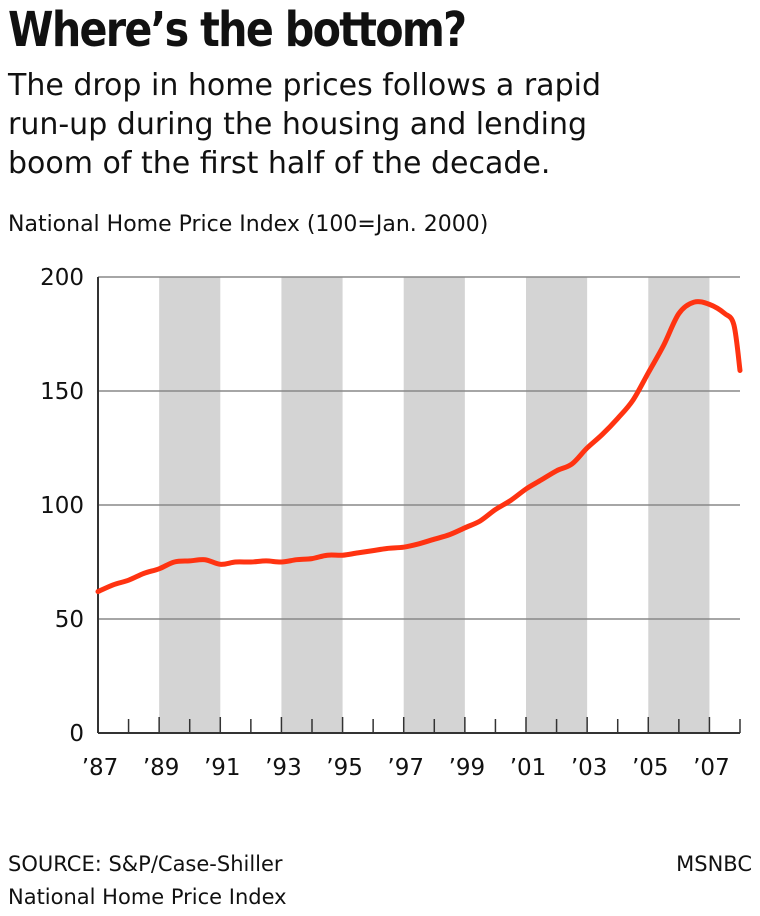 This screenshot has width=760, height=916. What do you see at coordinates (76, 734) in the screenshot?
I see `y-tick-label: 0` at bounding box center [76, 734].